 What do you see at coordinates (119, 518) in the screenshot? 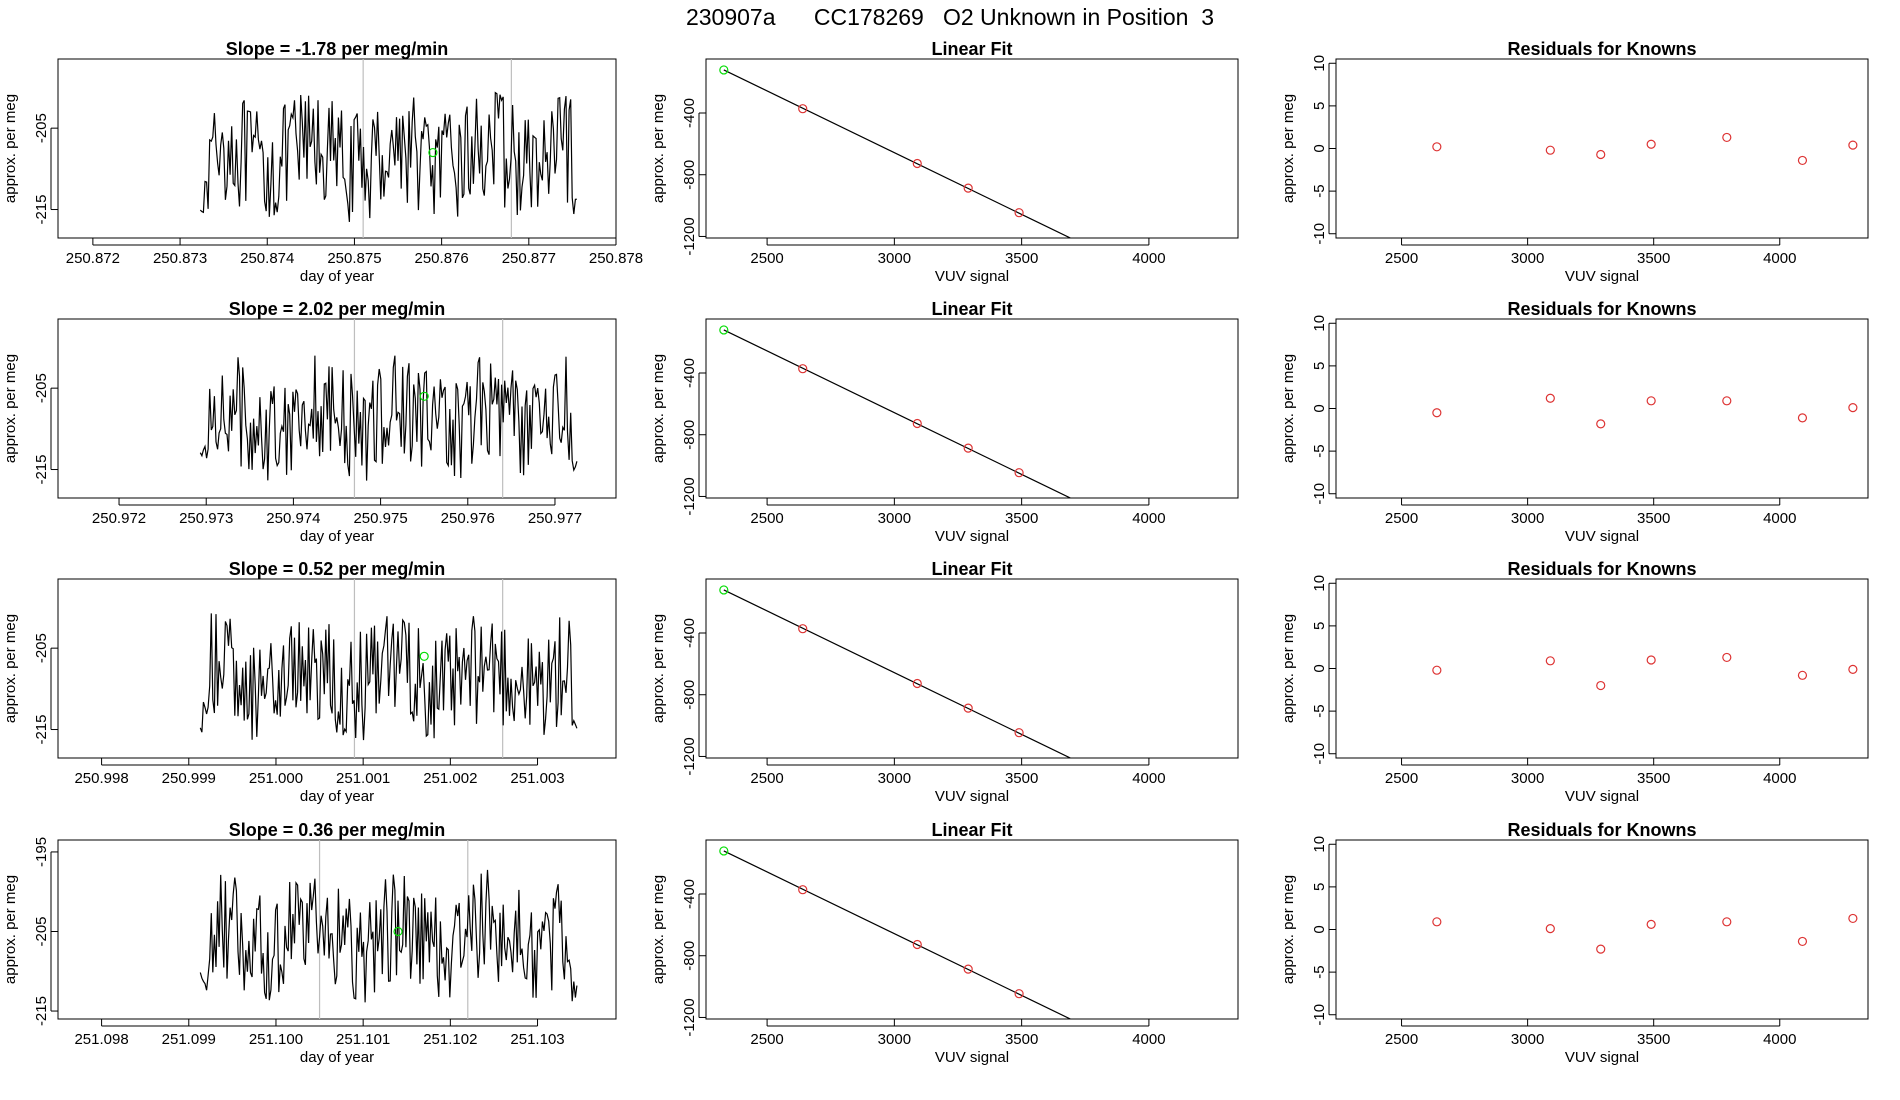
I see `x-tick-label: 250.972` at bounding box center [119, 518].